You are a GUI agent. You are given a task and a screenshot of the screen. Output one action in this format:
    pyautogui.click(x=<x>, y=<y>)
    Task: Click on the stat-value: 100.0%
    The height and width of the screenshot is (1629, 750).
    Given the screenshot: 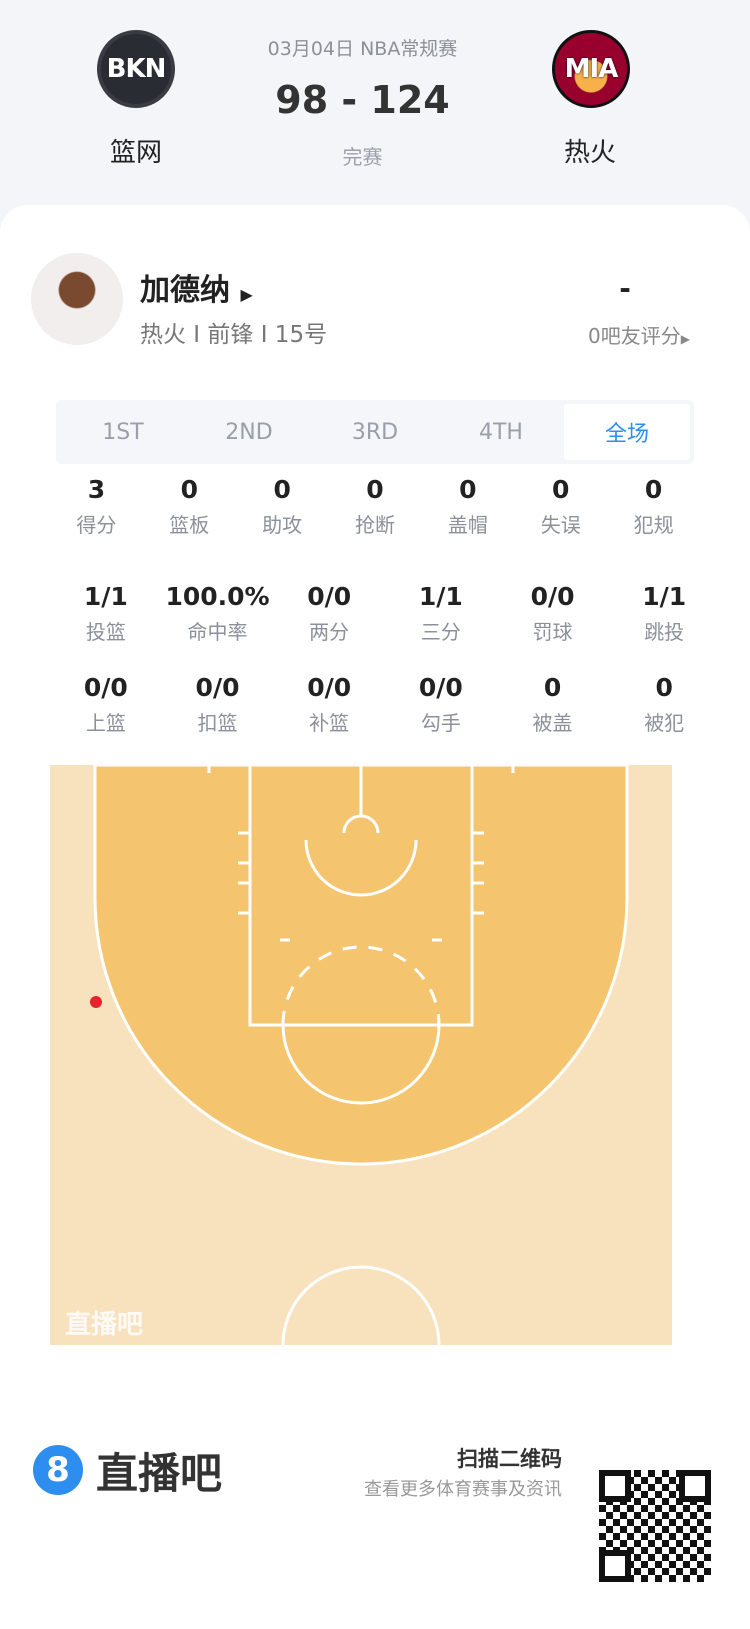 What is the action you would take?
    pyautogui.click(x=217, y=596)
    